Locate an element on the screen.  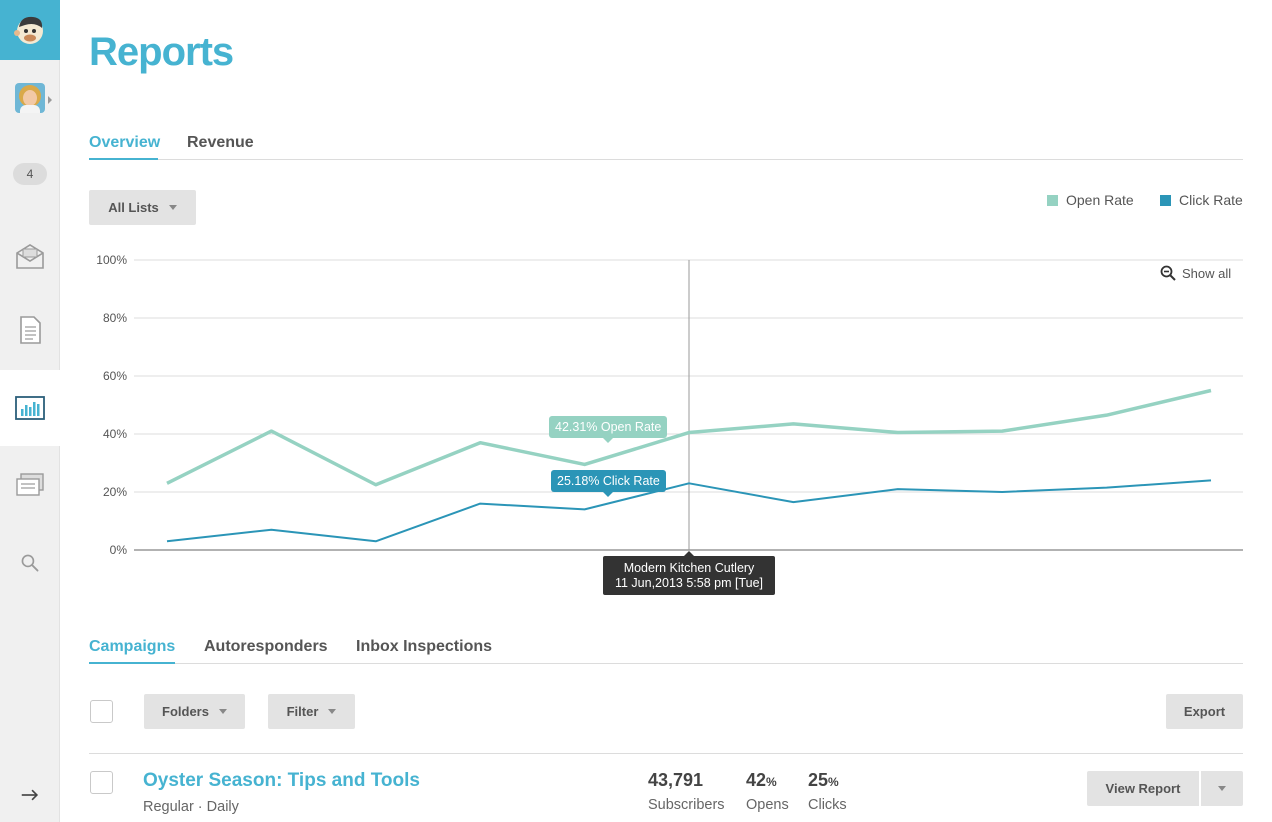
campaigns-nav is located at coordinates (30, 256).